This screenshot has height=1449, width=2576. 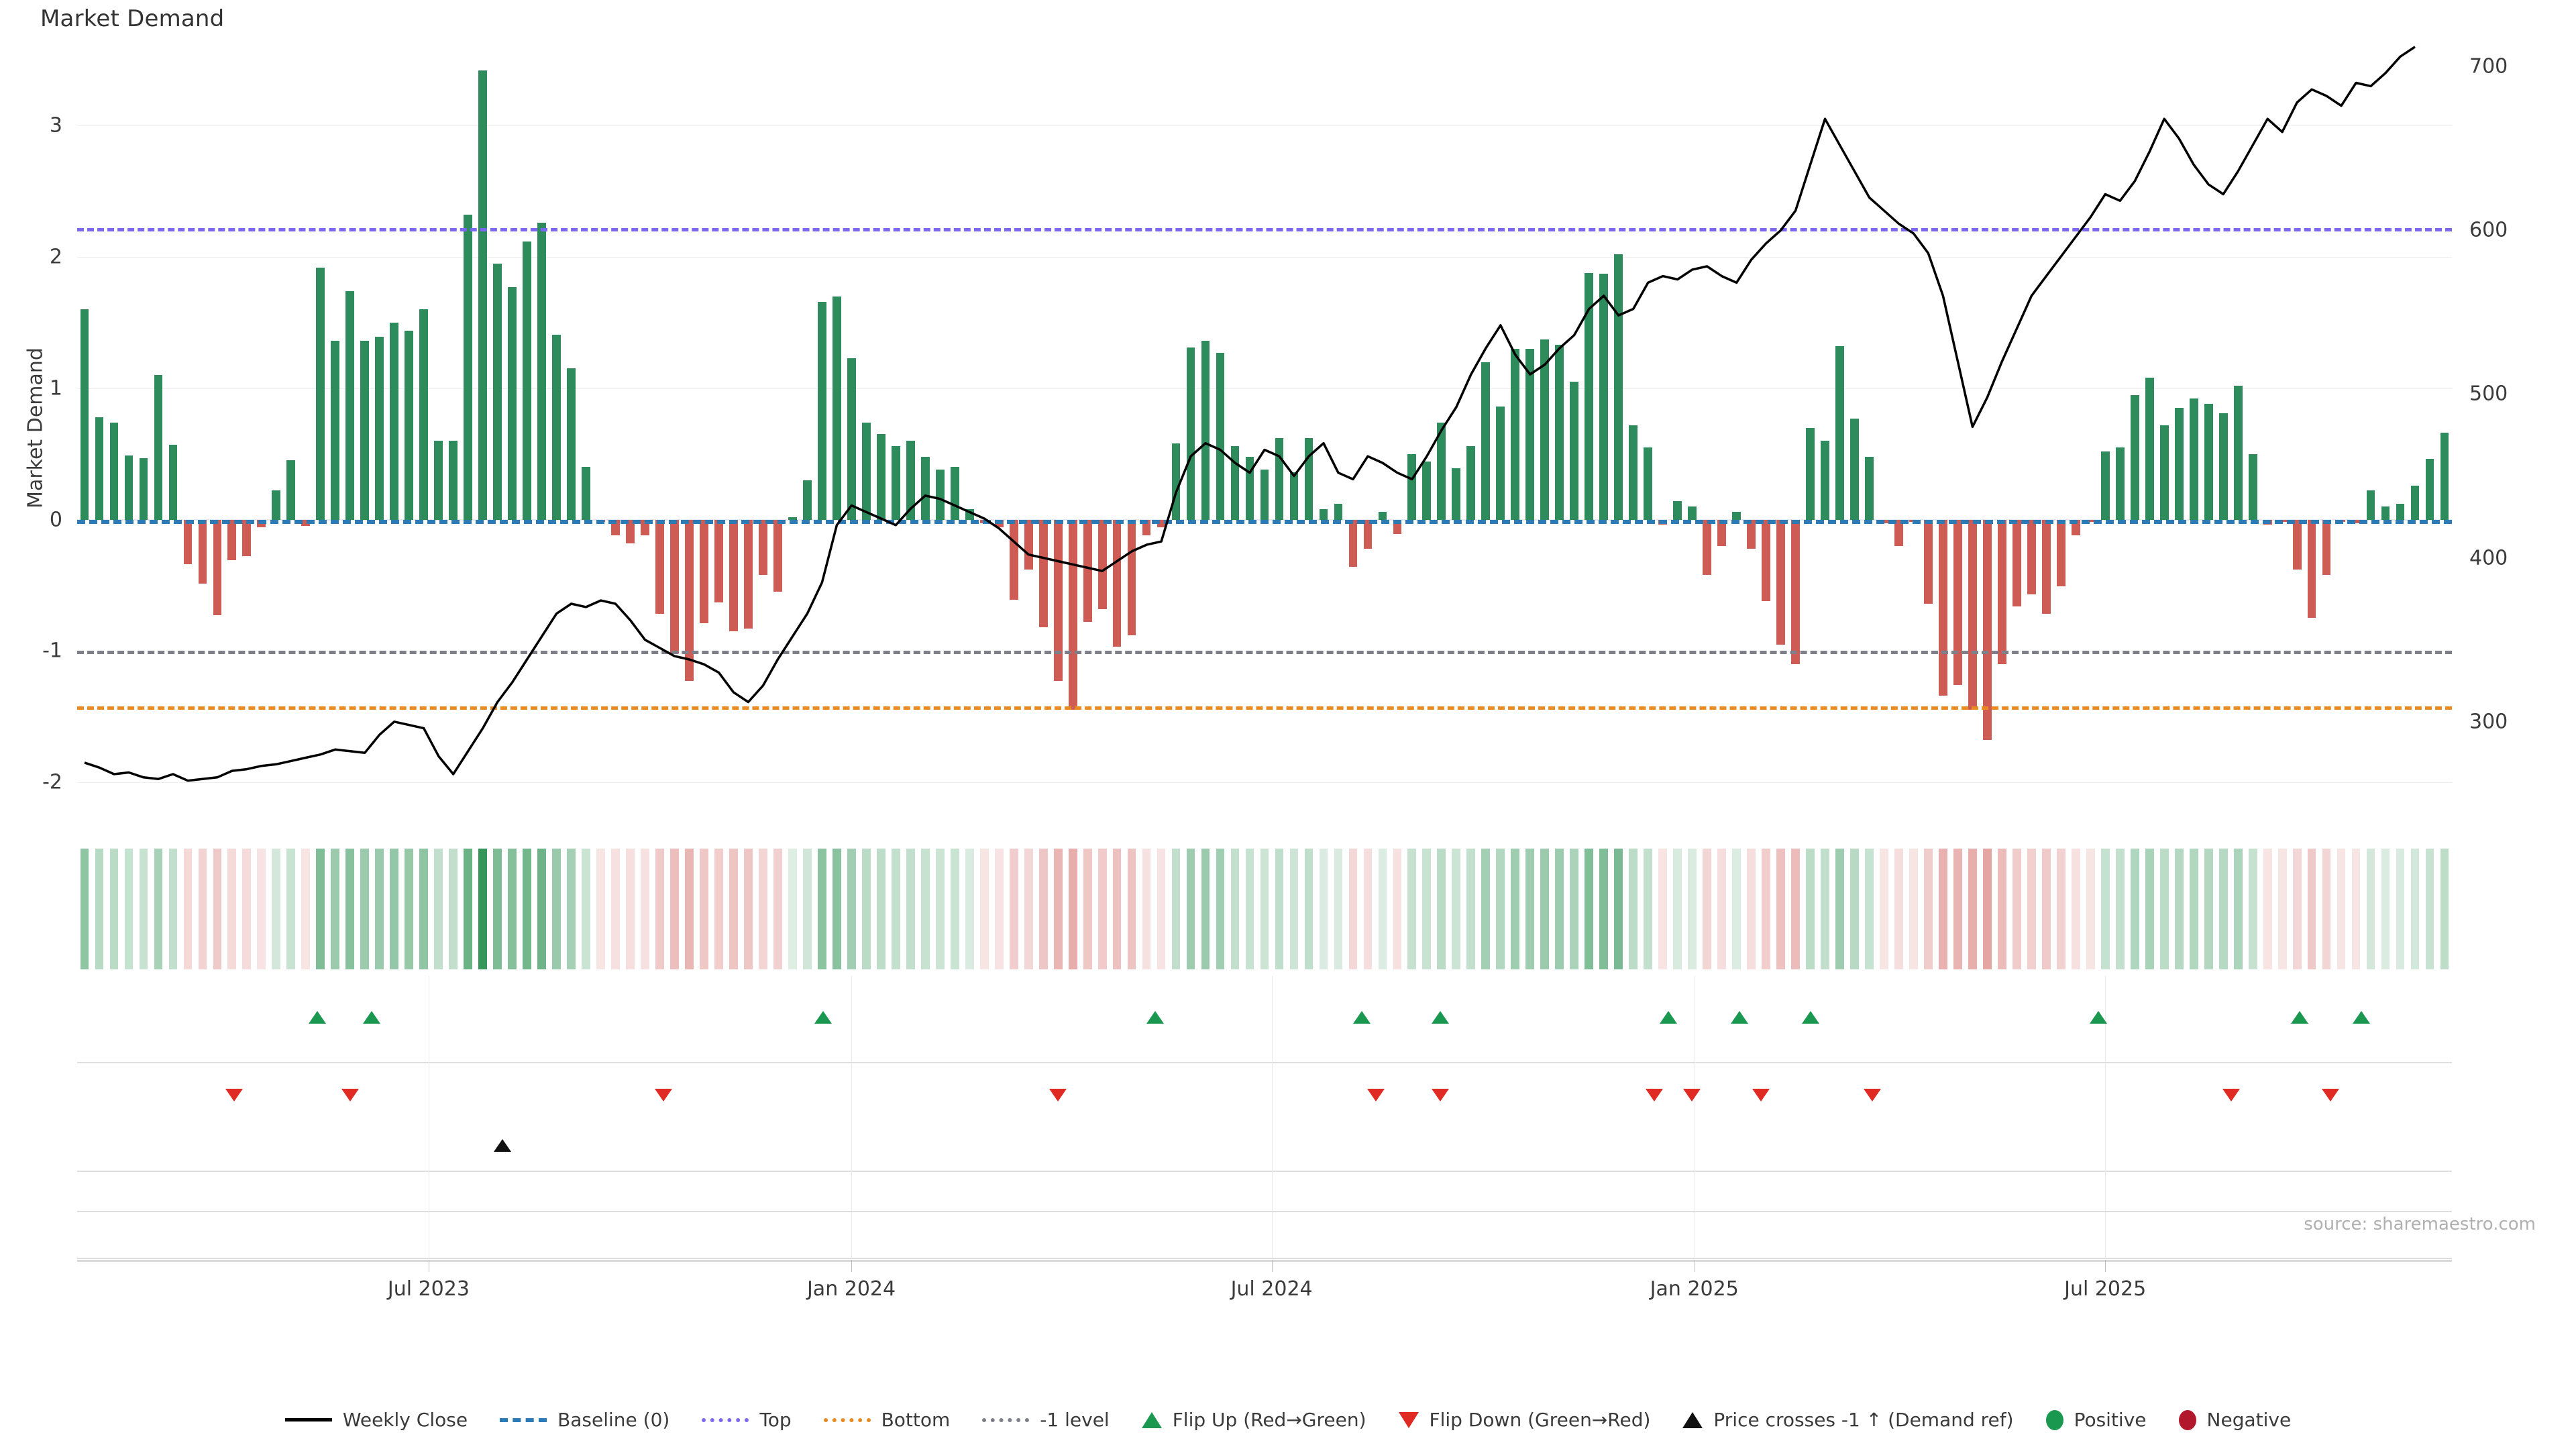 I want to click on legend-item: Positive, so click(x=2096, y=1420).